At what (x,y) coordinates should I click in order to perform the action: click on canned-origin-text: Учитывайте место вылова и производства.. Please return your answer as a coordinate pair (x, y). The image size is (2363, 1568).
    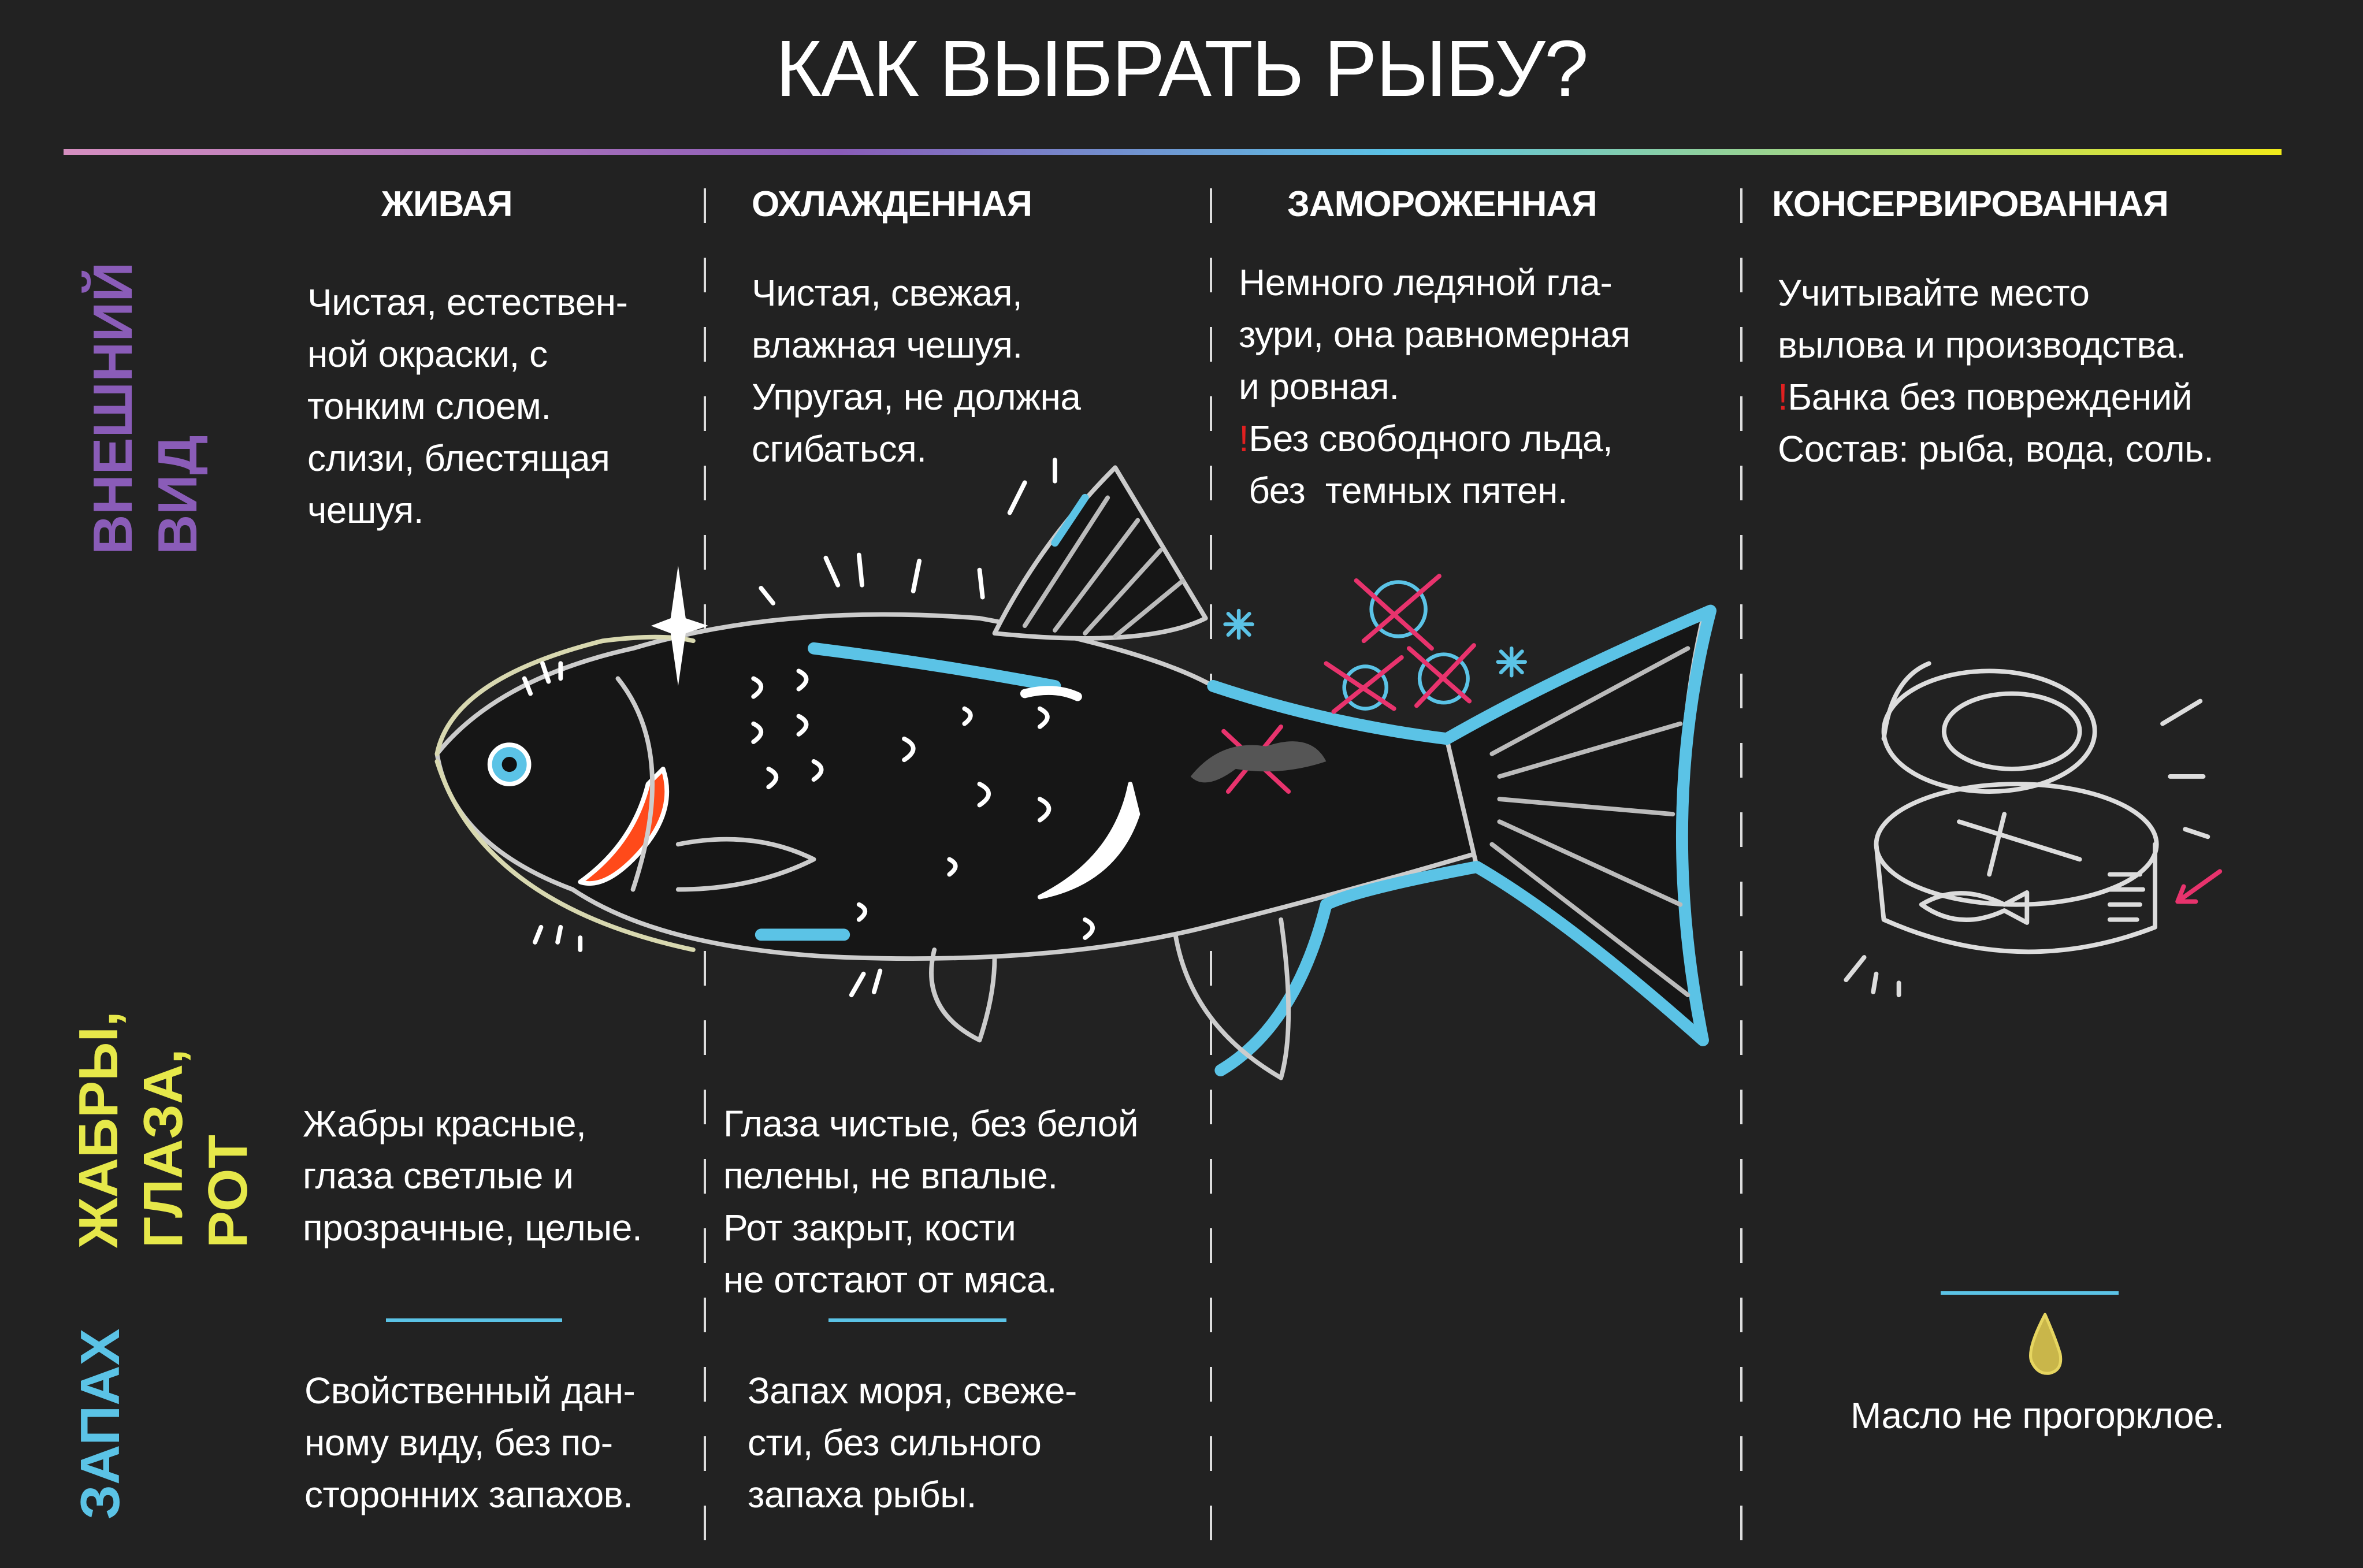
    Looking at the image, I should click on (1982, 319).